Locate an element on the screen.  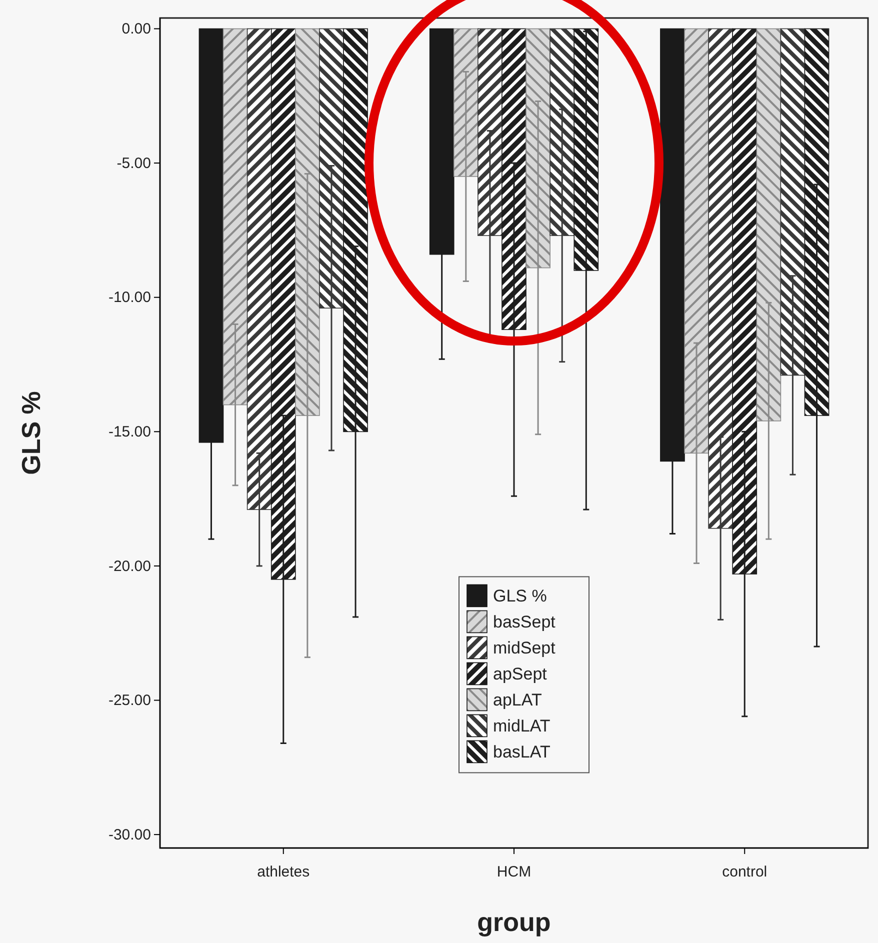
y-tick-label: -5.00 is located at coordinates (133, 163).